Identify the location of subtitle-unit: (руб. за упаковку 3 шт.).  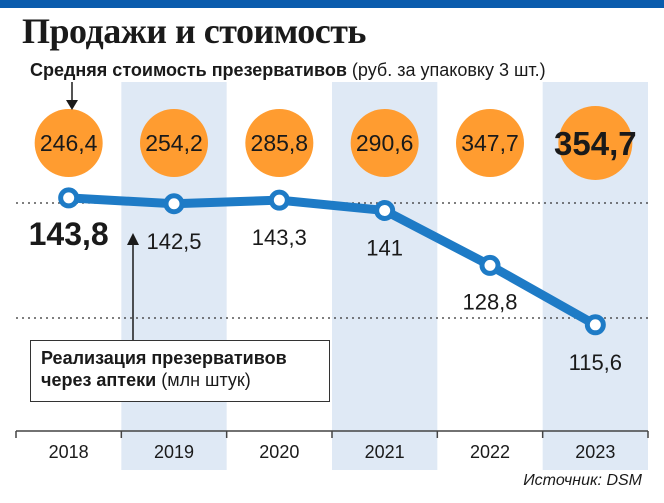
(448, 70).